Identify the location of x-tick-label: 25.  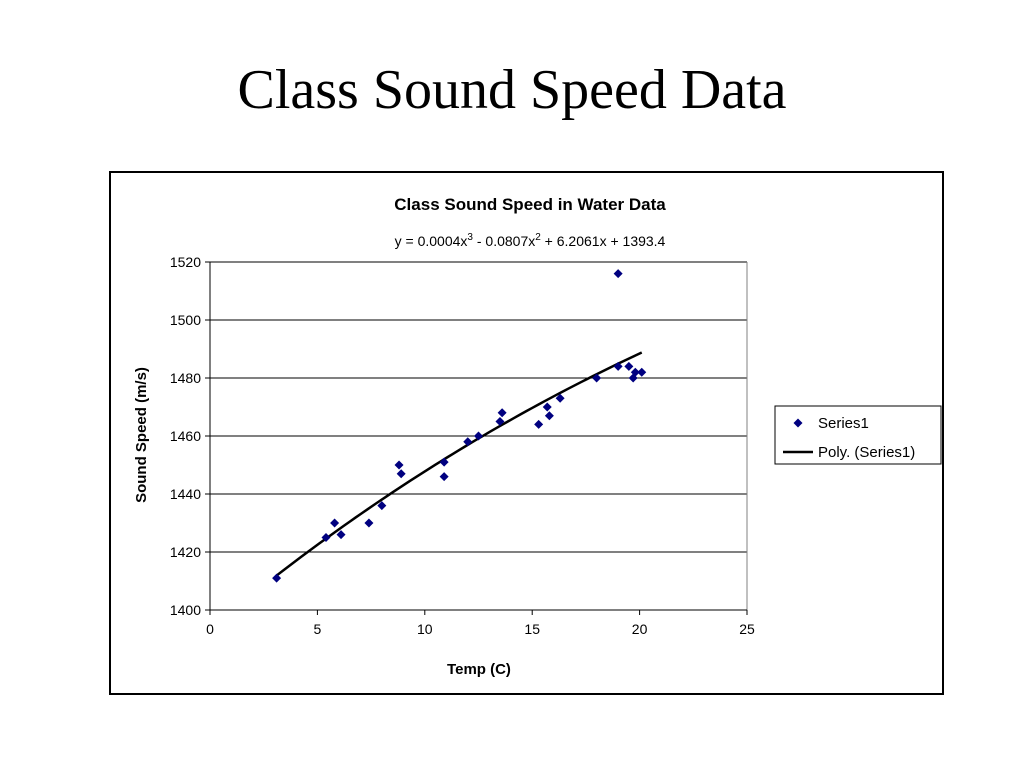
(747, 629).